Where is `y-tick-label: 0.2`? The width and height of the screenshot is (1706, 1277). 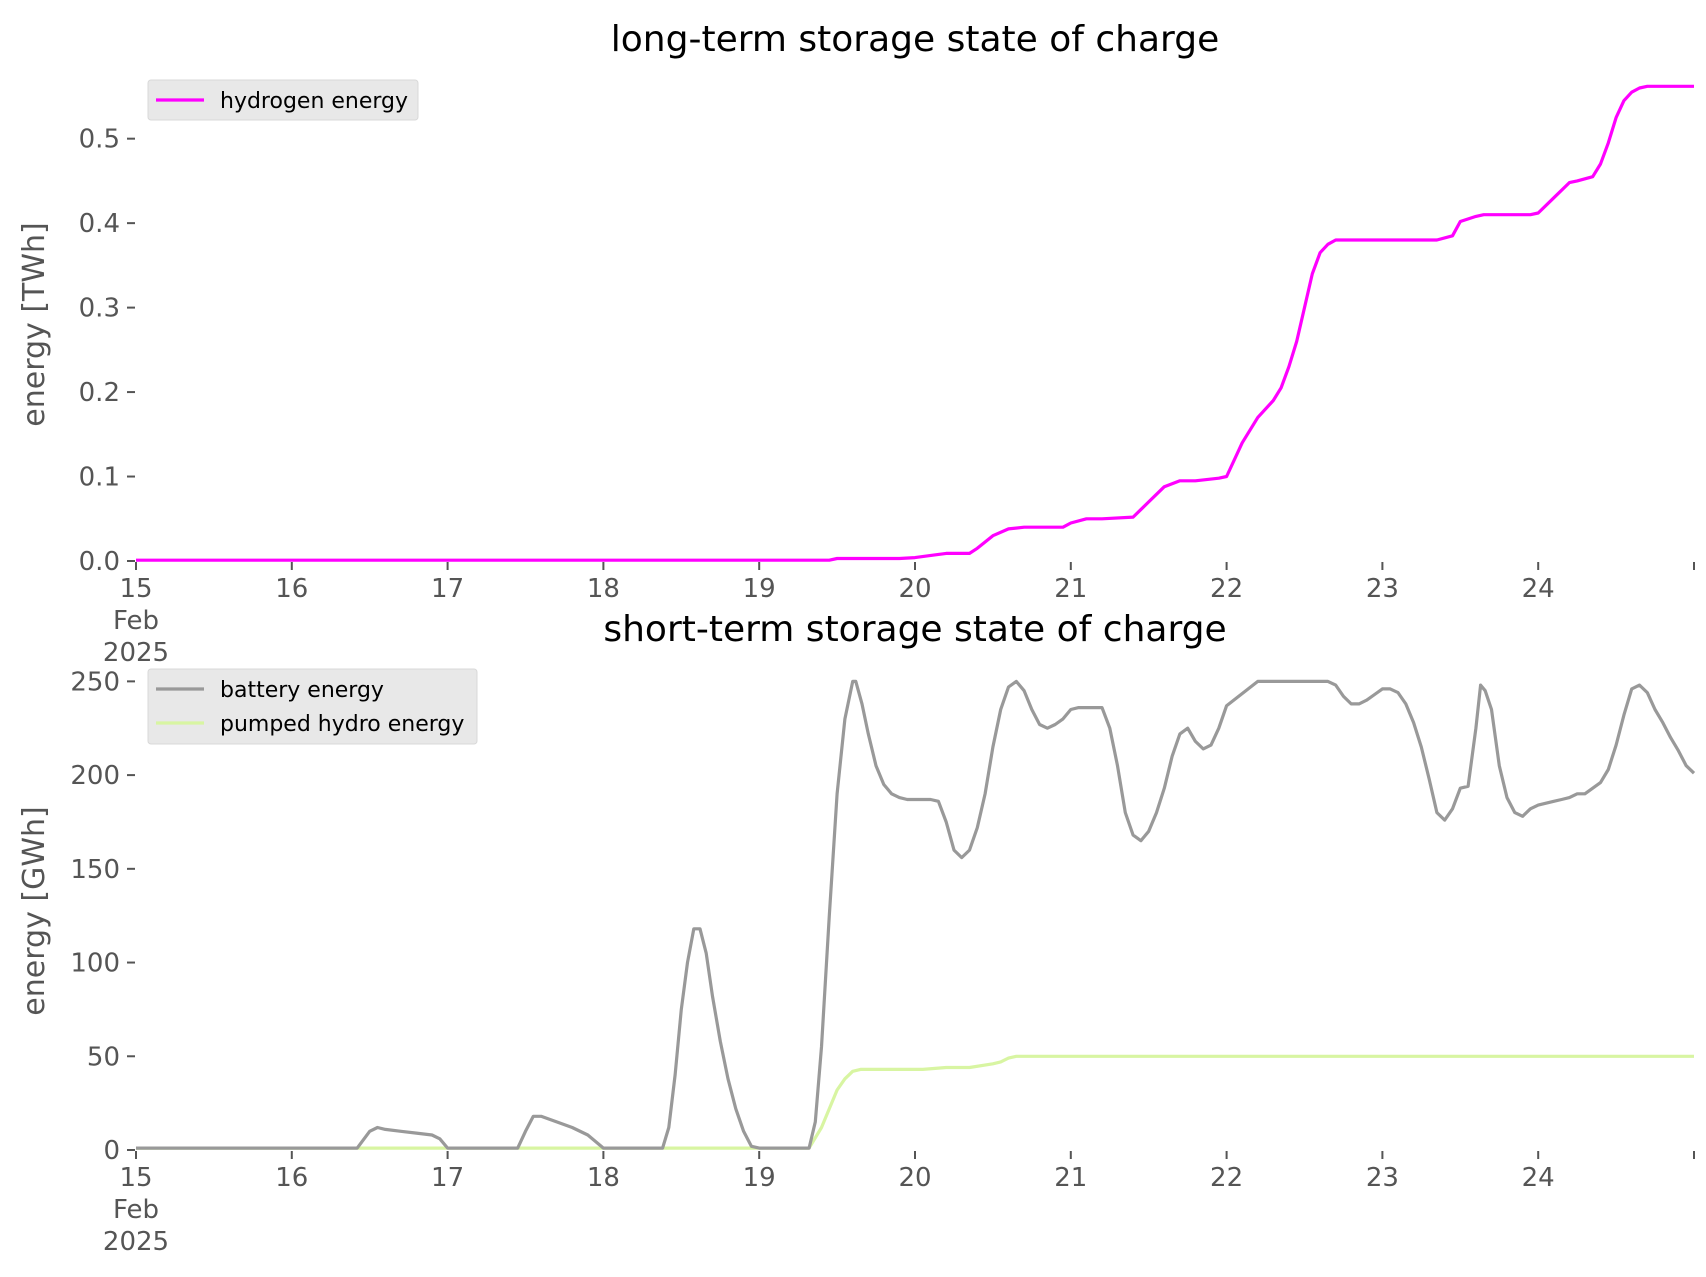
y-tick-label: 0.2 is located at coordinates (99, 393).